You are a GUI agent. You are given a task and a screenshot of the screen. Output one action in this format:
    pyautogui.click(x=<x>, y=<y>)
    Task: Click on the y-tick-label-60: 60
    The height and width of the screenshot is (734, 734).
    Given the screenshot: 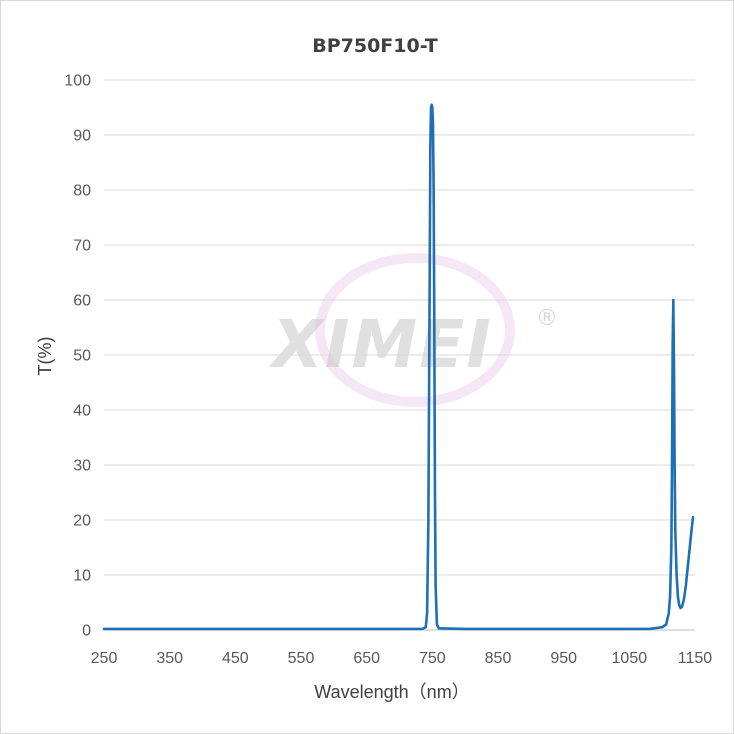 What is the action you would take?
    pyautogui.click(x=82, y=301)
    